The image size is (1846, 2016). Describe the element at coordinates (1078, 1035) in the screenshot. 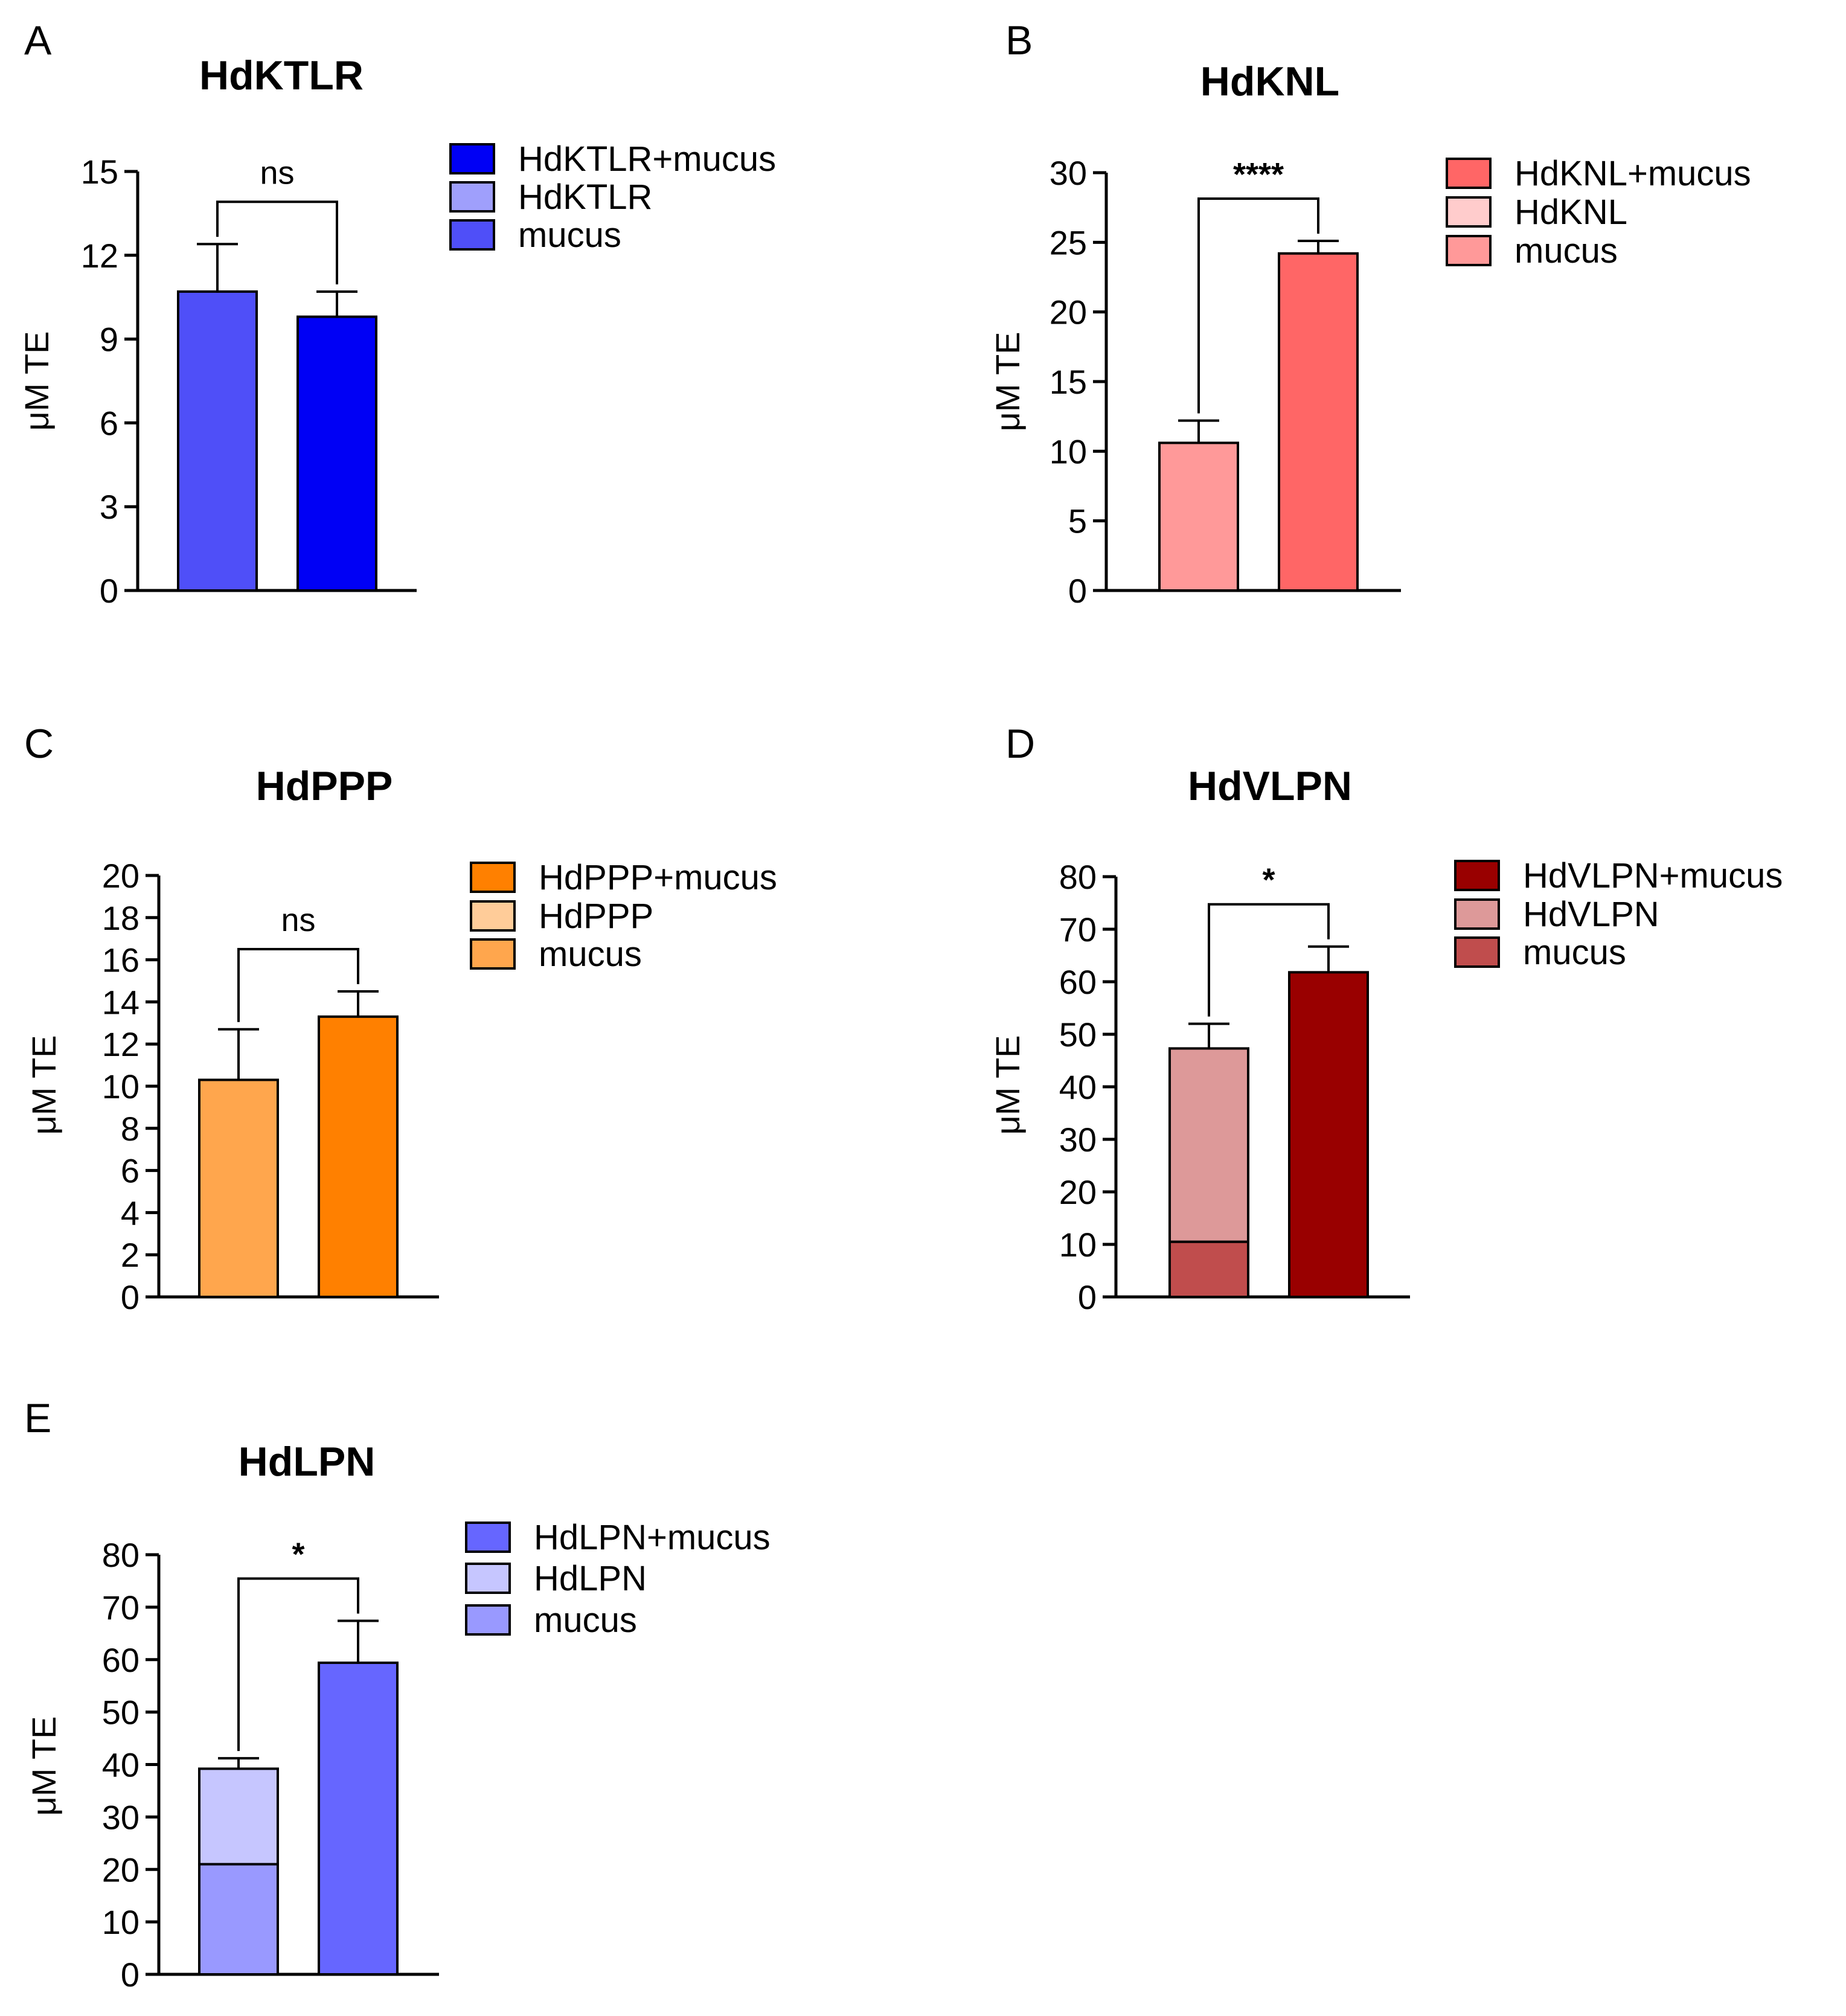

I see `y-tick-label: 50` at that location.